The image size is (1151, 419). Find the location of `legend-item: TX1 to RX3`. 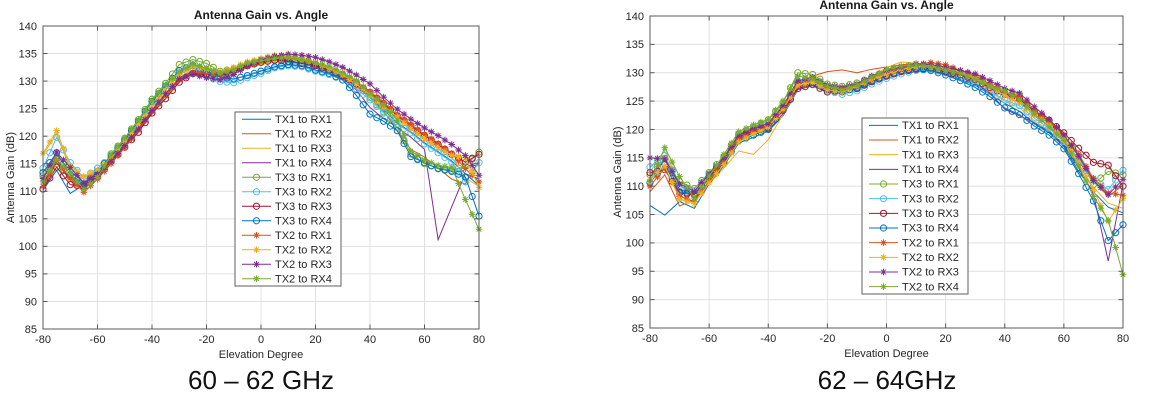

legend-item: TX1 to RX3 is located at coordinates (287, 149).